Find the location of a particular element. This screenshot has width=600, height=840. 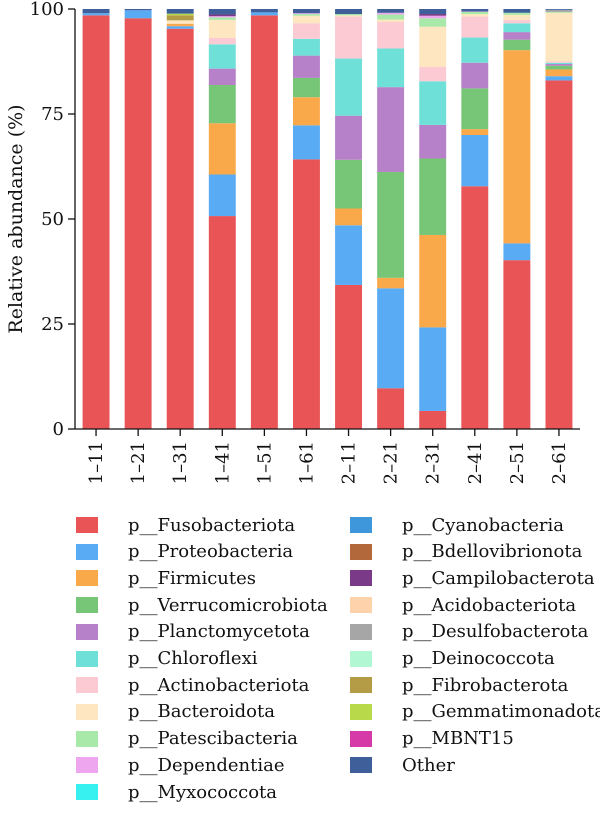

y-tick-label-2: 50 is located at coordinates (52, 219).